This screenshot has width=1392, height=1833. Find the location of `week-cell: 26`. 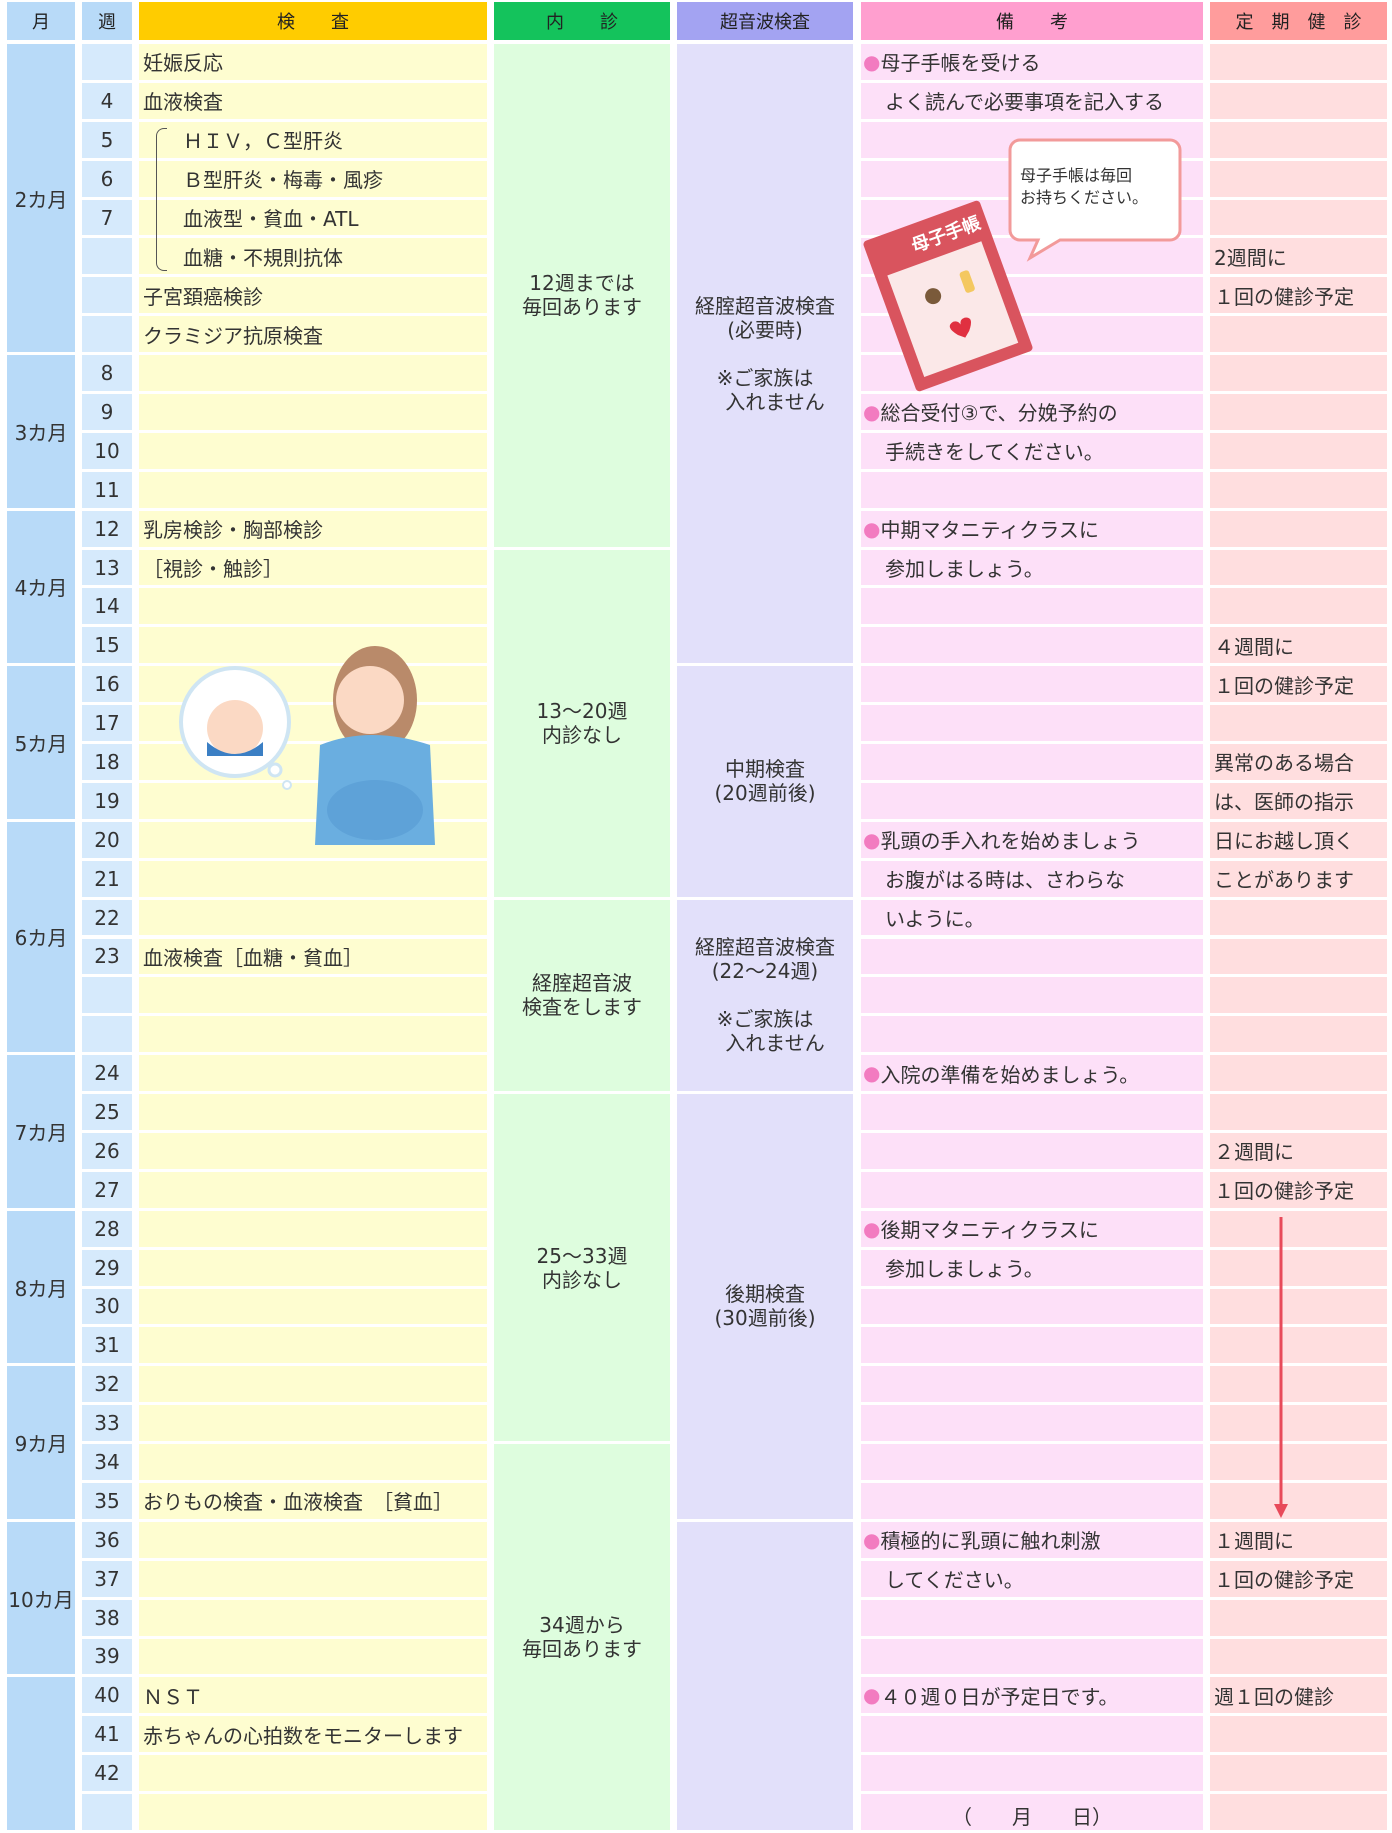

week-cell: 26 is located at coordinates (107, 1150).